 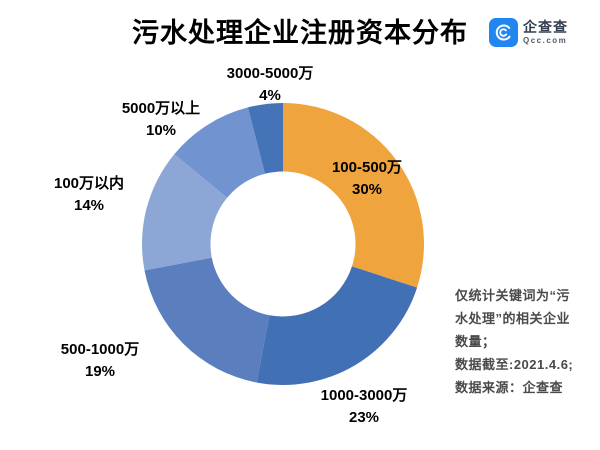 I want to click on donut-slice-3000-5000万, so click(x=265, y=138).